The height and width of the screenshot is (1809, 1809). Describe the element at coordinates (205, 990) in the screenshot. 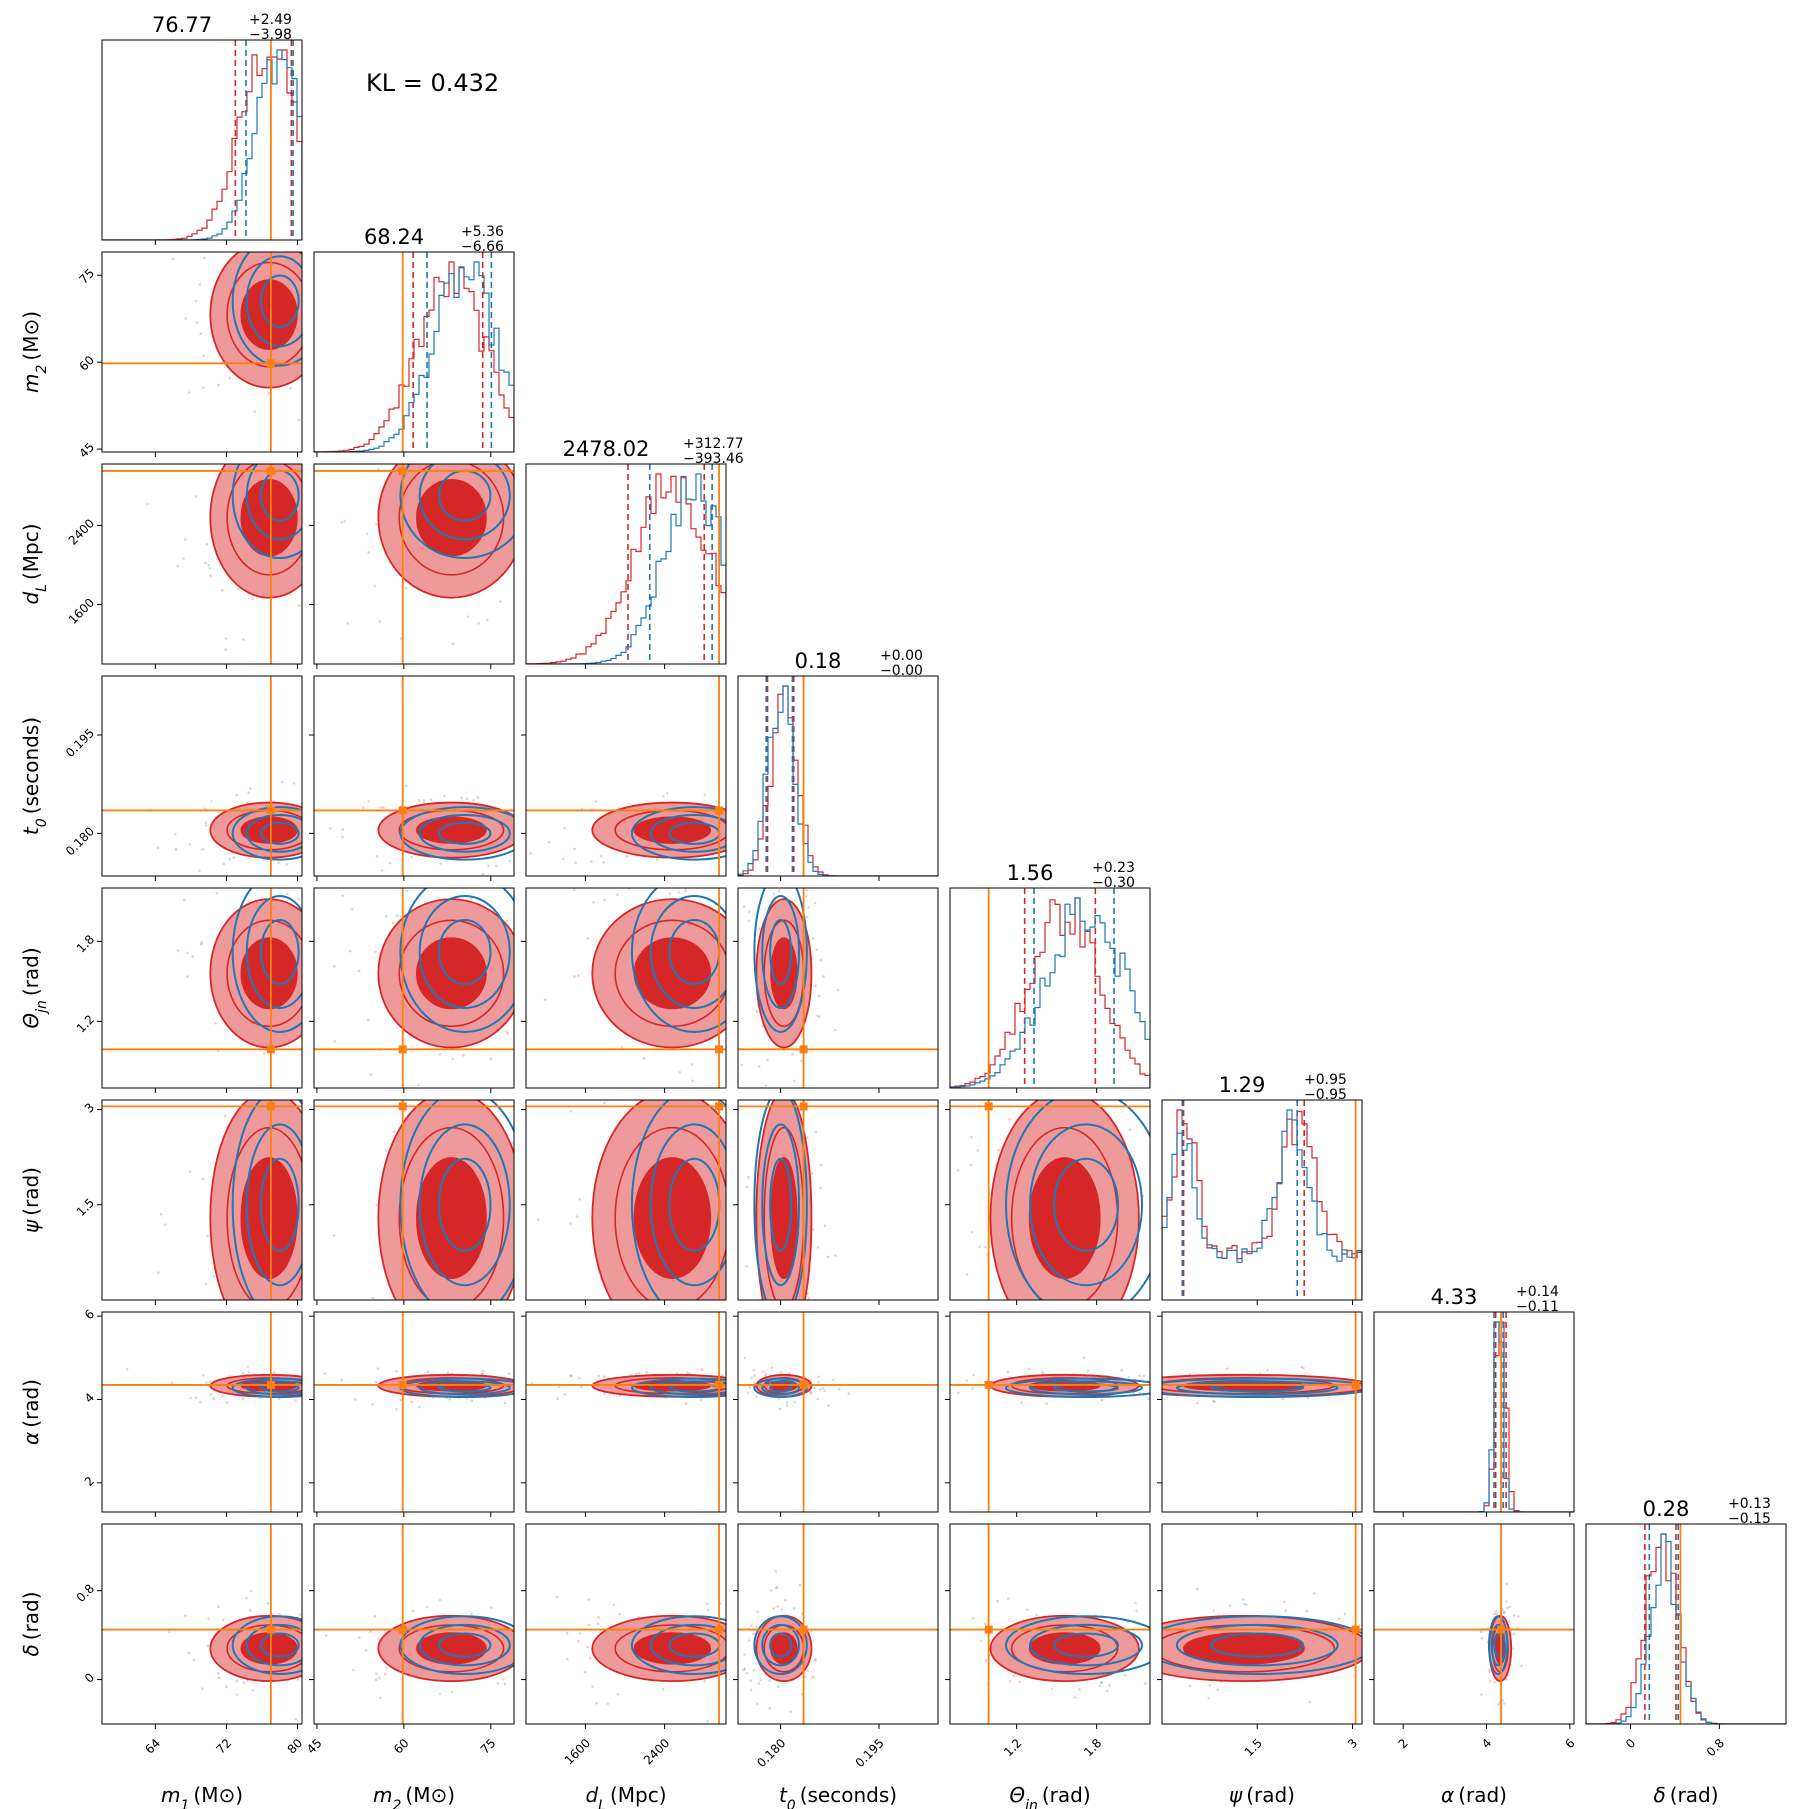

I see `contour-panel-m1-thetajn: 1.2 1.8` at that location.